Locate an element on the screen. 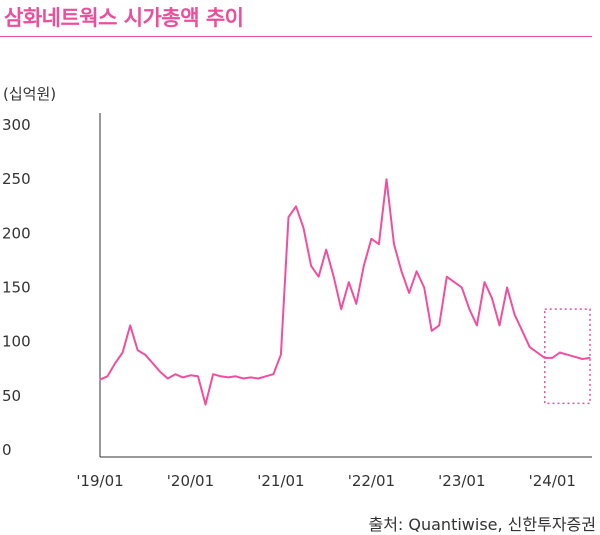 Image resolution: width=600 pixels, height=535 pixels. highlight-box is located at coordinates (567, 356).